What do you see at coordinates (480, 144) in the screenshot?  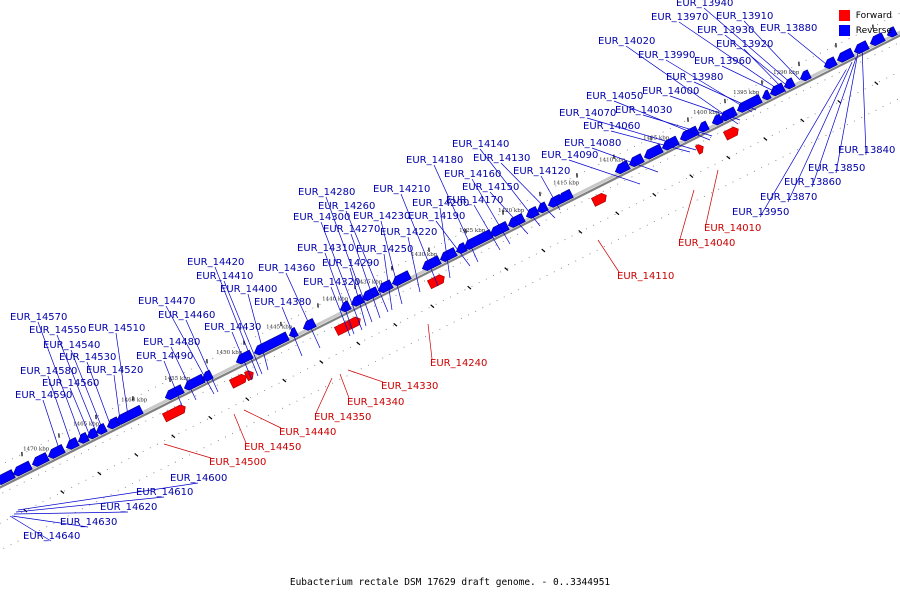 I see `gene-label: EUR_14140` at bounding box center [480, 144].